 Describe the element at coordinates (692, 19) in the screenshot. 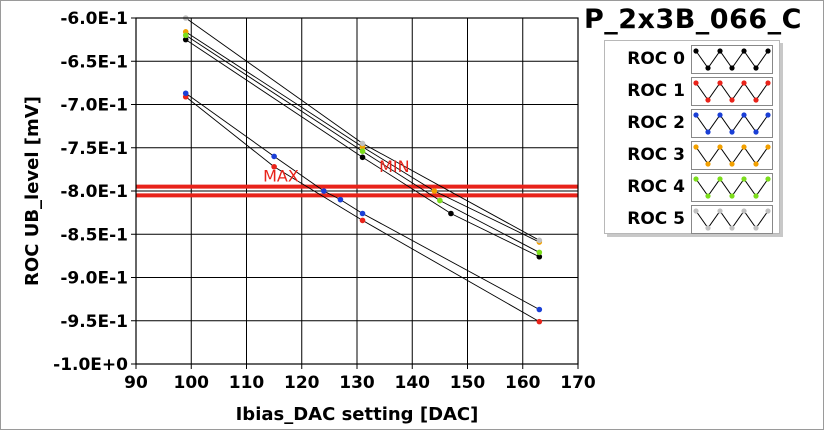

I see `chart-title: P_2x3B_066_C` at that location.